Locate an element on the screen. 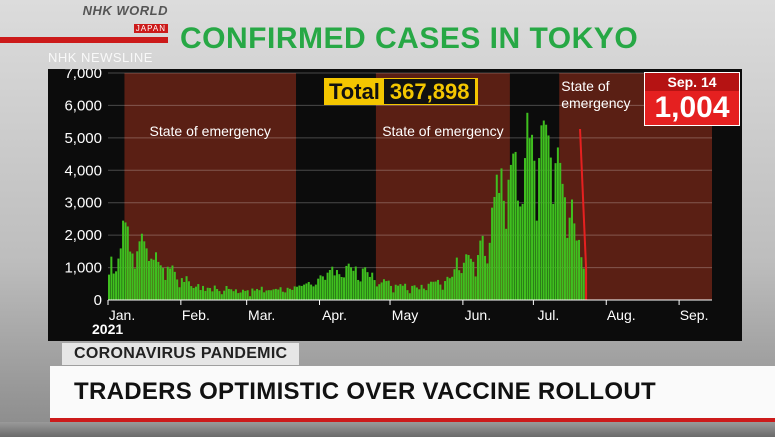 The height and width of the screenshot is (437, 775). topic-text: CORONAVIRUS PANDEMIC is located at coordinates (181, 353).